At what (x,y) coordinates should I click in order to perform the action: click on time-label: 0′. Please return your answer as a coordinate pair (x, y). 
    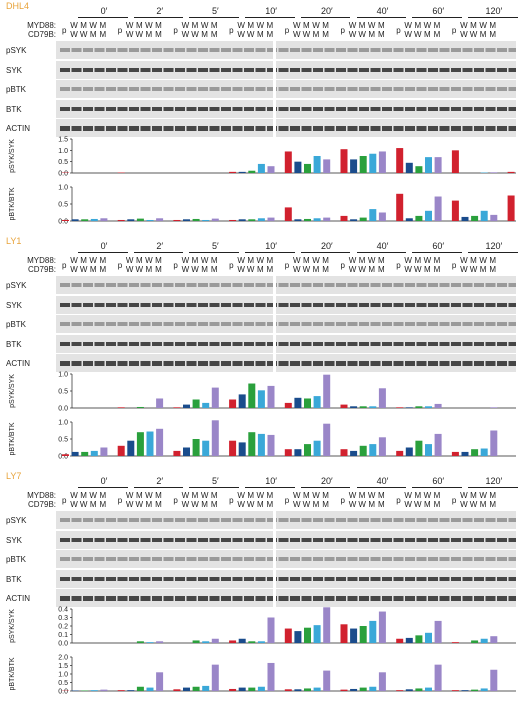
    Looking at the image, I should click on (104, 481).